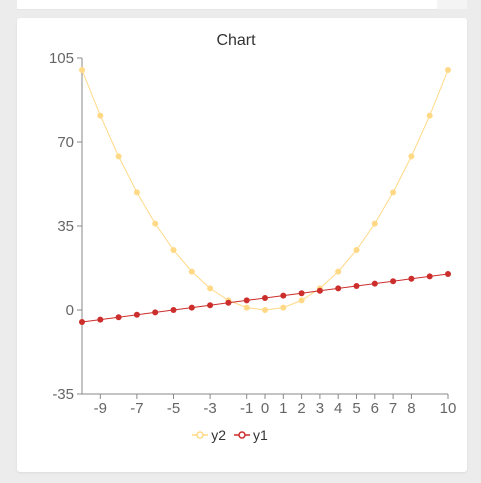  I want to click on x-tick-label: 8, so click(411, 408).